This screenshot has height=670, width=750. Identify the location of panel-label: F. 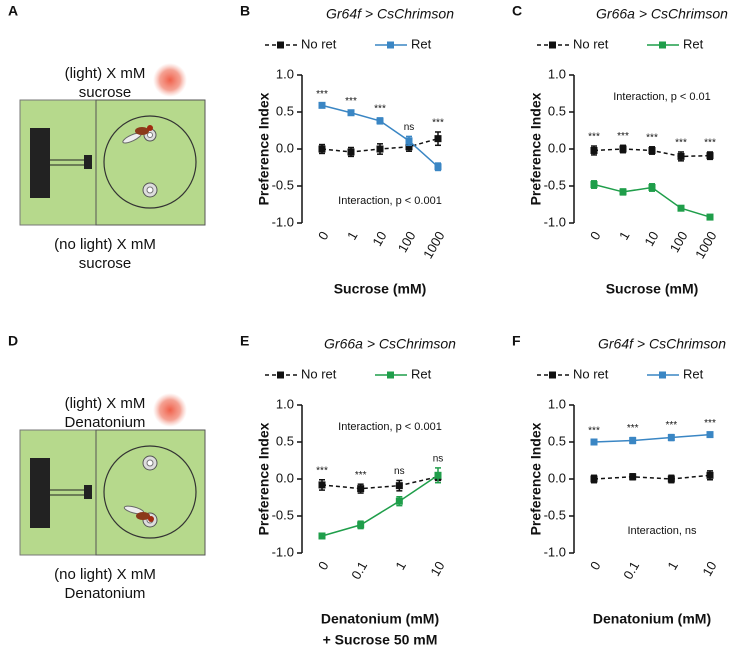
(516, 341).